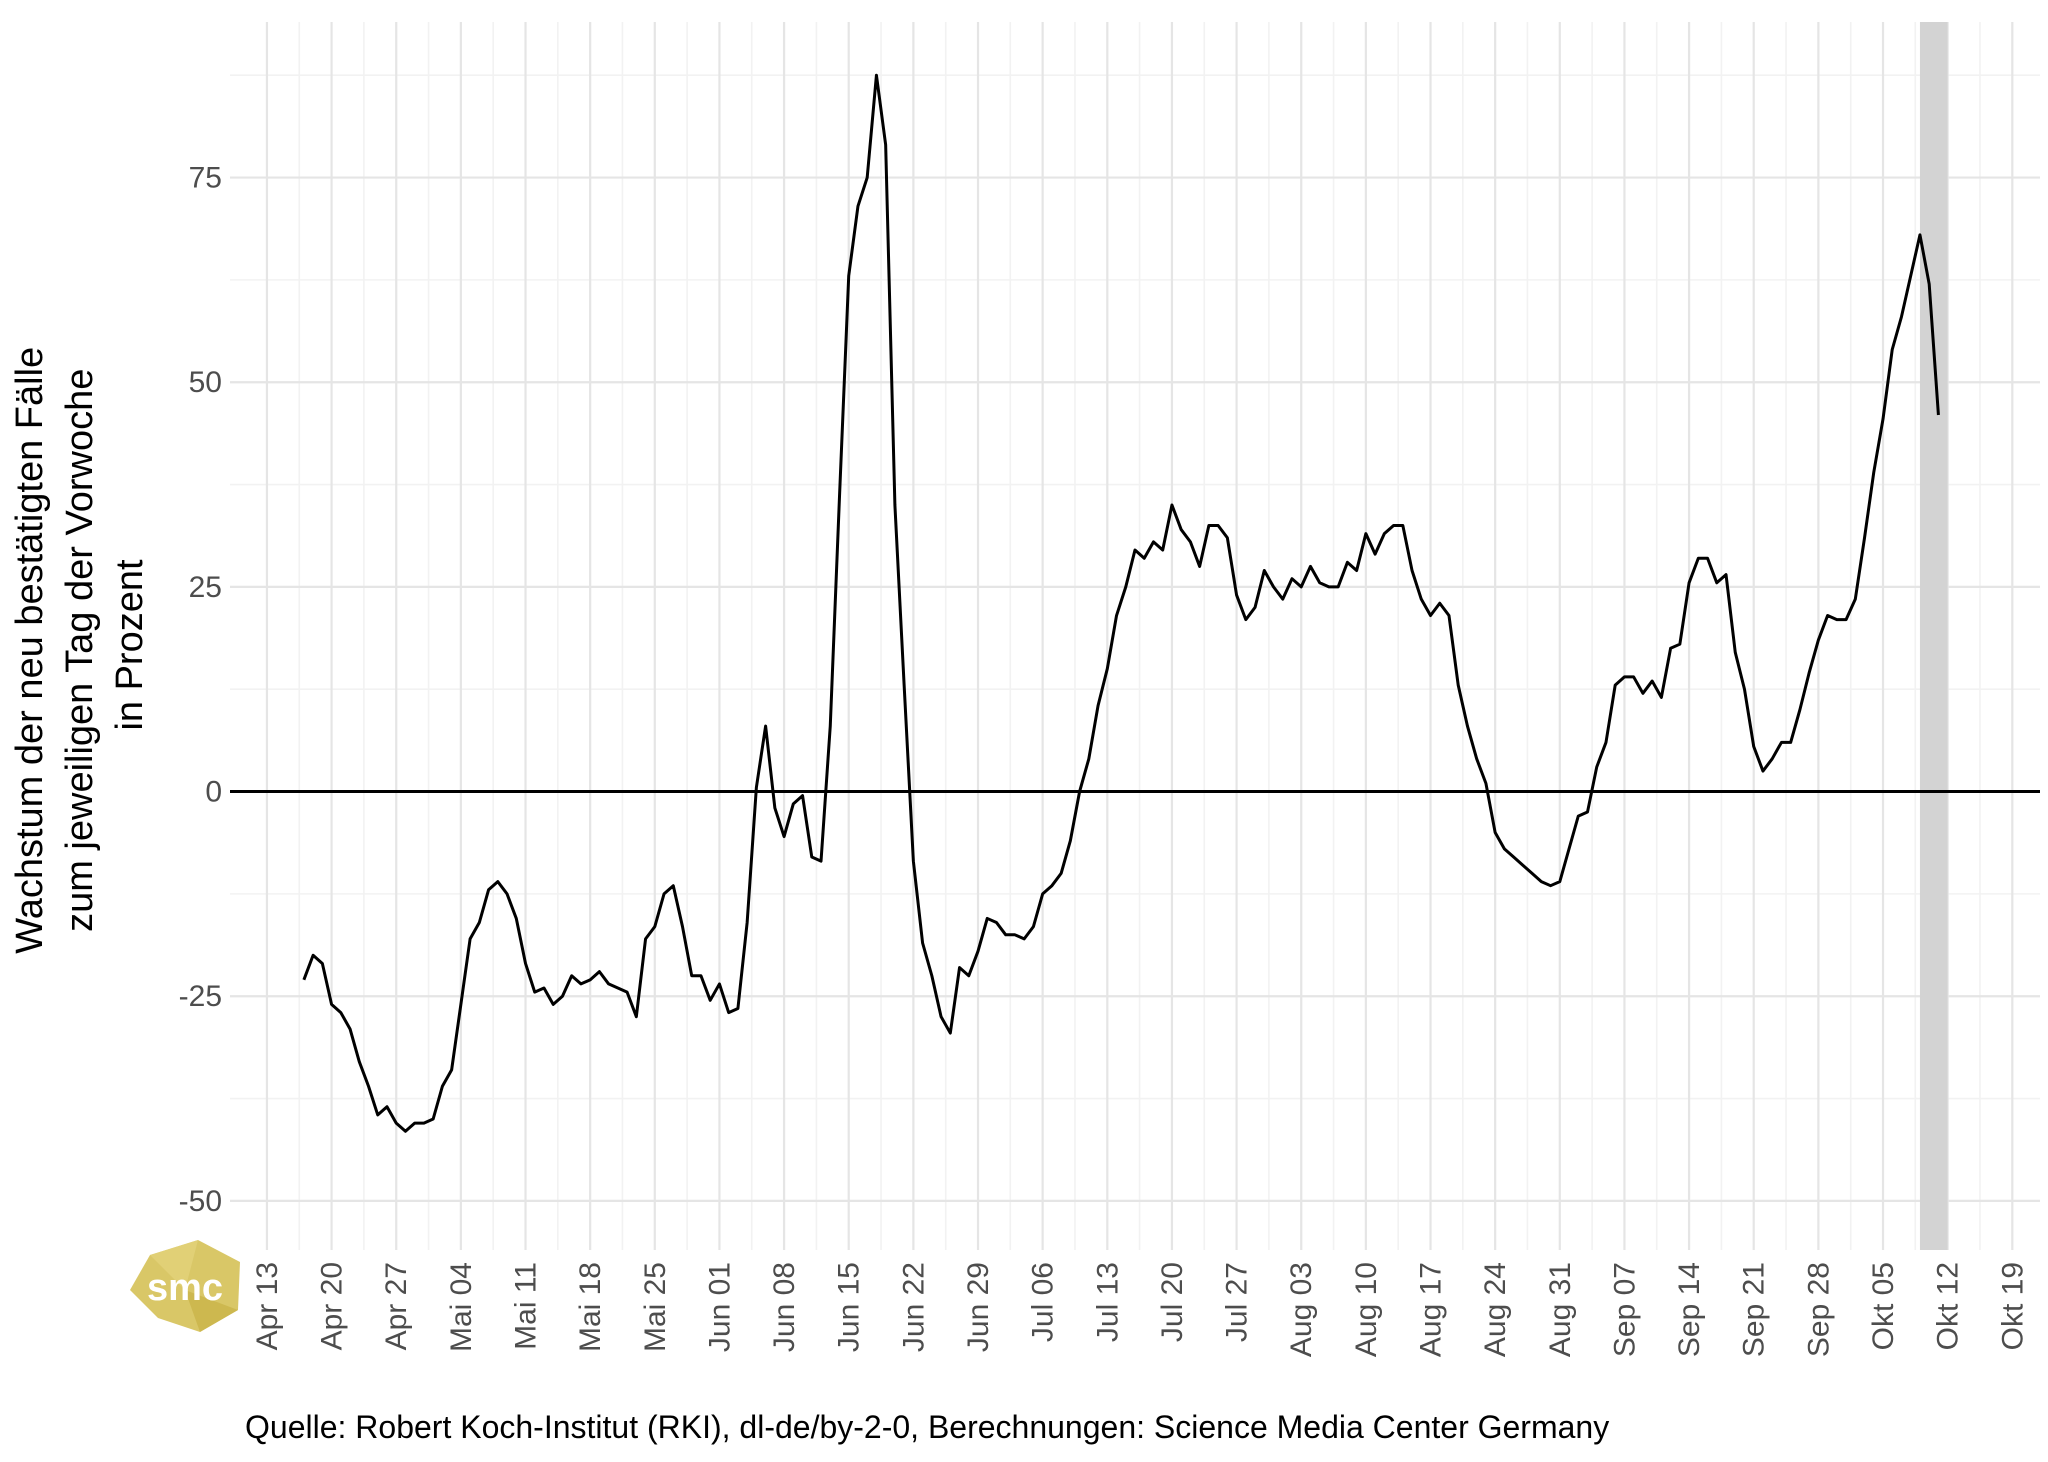 This screenshot has width=2048, height=1462. I want to click on x-tick-label: Jul 06, so click(1043, 1302).